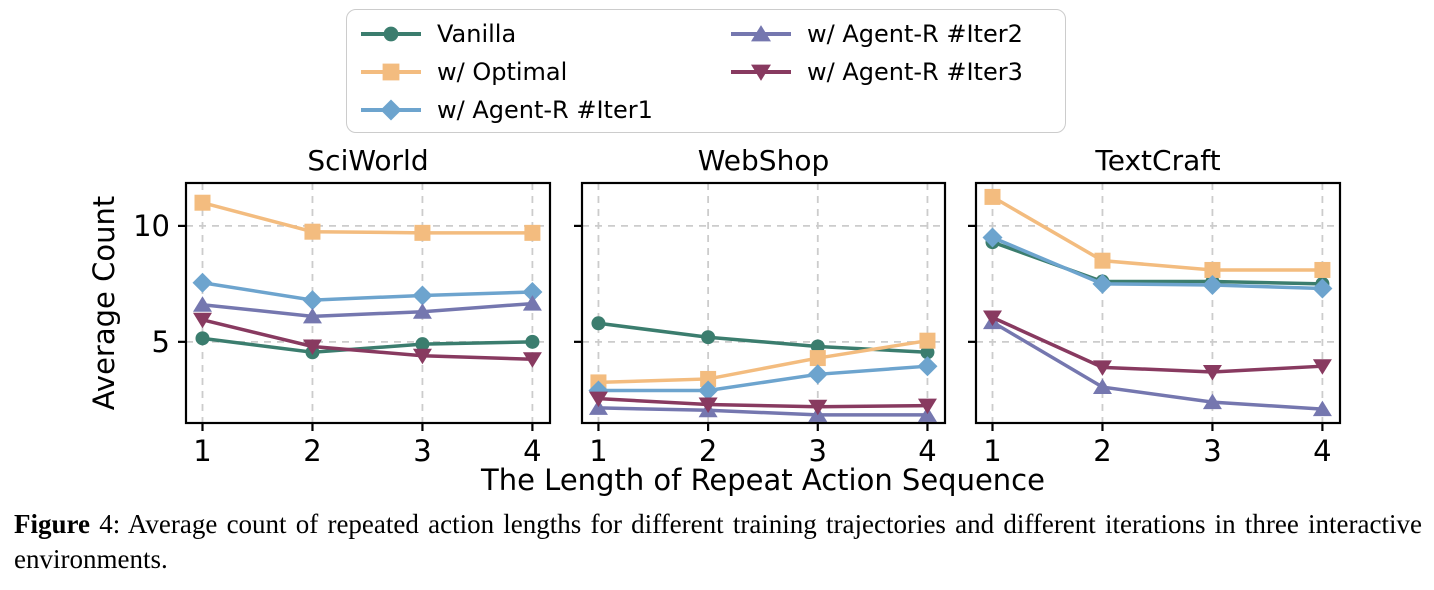 This screenshot has height=590, width=1434. Describe the element at coordinates (391, 34) in the screenshot. I see `circle-icon` at that location.